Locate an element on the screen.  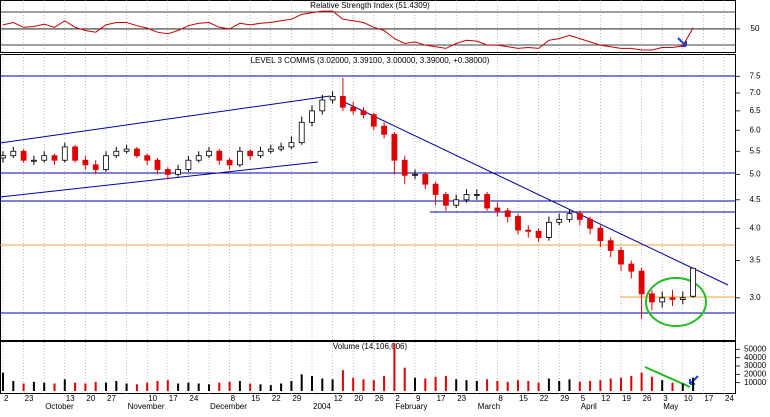
x-tick-label: 23 is located at coordinates (461, 398).